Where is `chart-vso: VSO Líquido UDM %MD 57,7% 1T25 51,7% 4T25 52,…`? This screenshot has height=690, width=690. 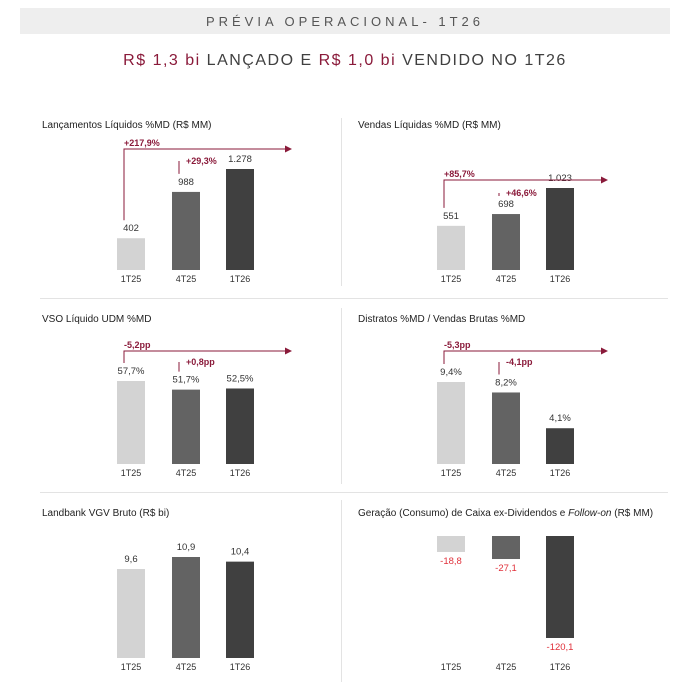
chart-vso: VSO Líquido UDM %MD 57,7% 1T25 51,7% 4T25 52,… is located at coordinates (167, 396).